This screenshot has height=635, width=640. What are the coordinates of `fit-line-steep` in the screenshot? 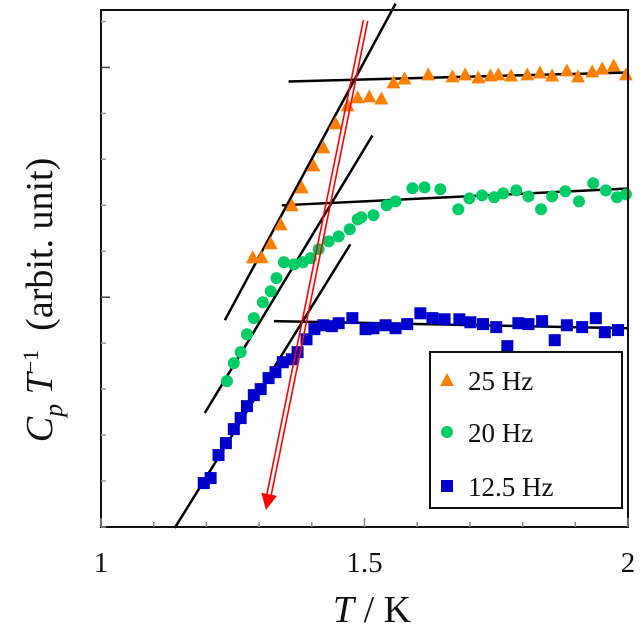 It's located at (310, 161).